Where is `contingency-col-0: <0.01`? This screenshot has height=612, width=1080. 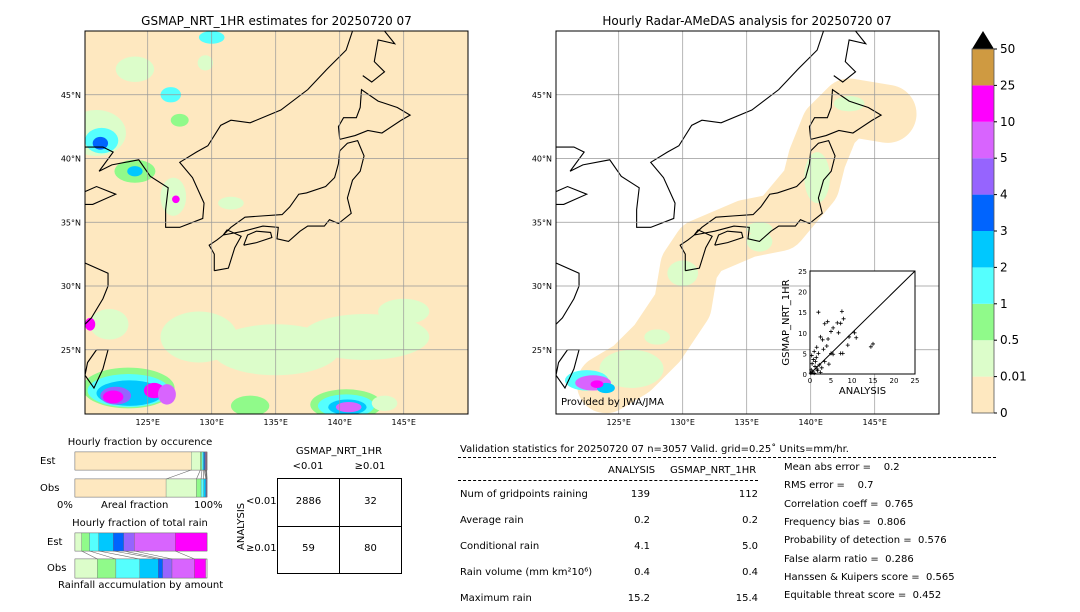
contingency-col-0: <0.01 is located at coordinates (308, 466).